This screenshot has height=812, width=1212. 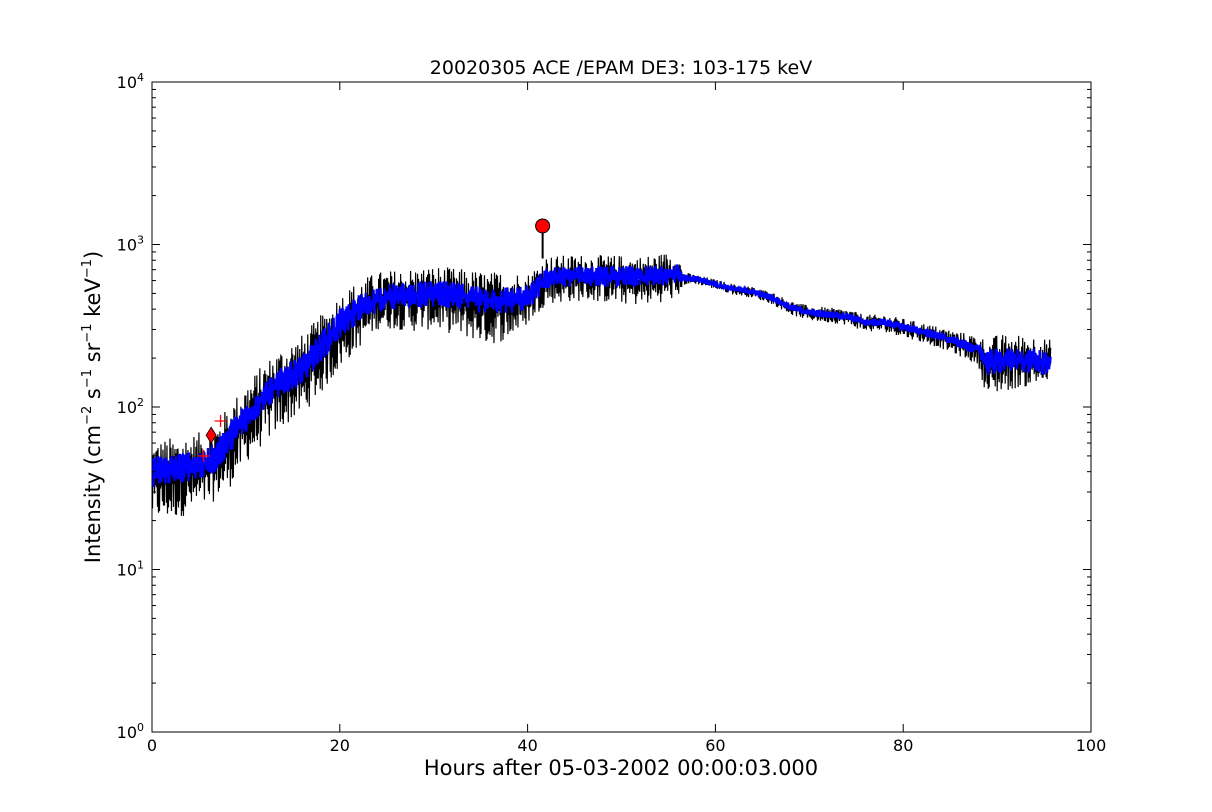 What do you see at coordinates (87, 268) in the screenshot?
I see `y-axis-title-sup4: −1` at bounding box center [87, 268].